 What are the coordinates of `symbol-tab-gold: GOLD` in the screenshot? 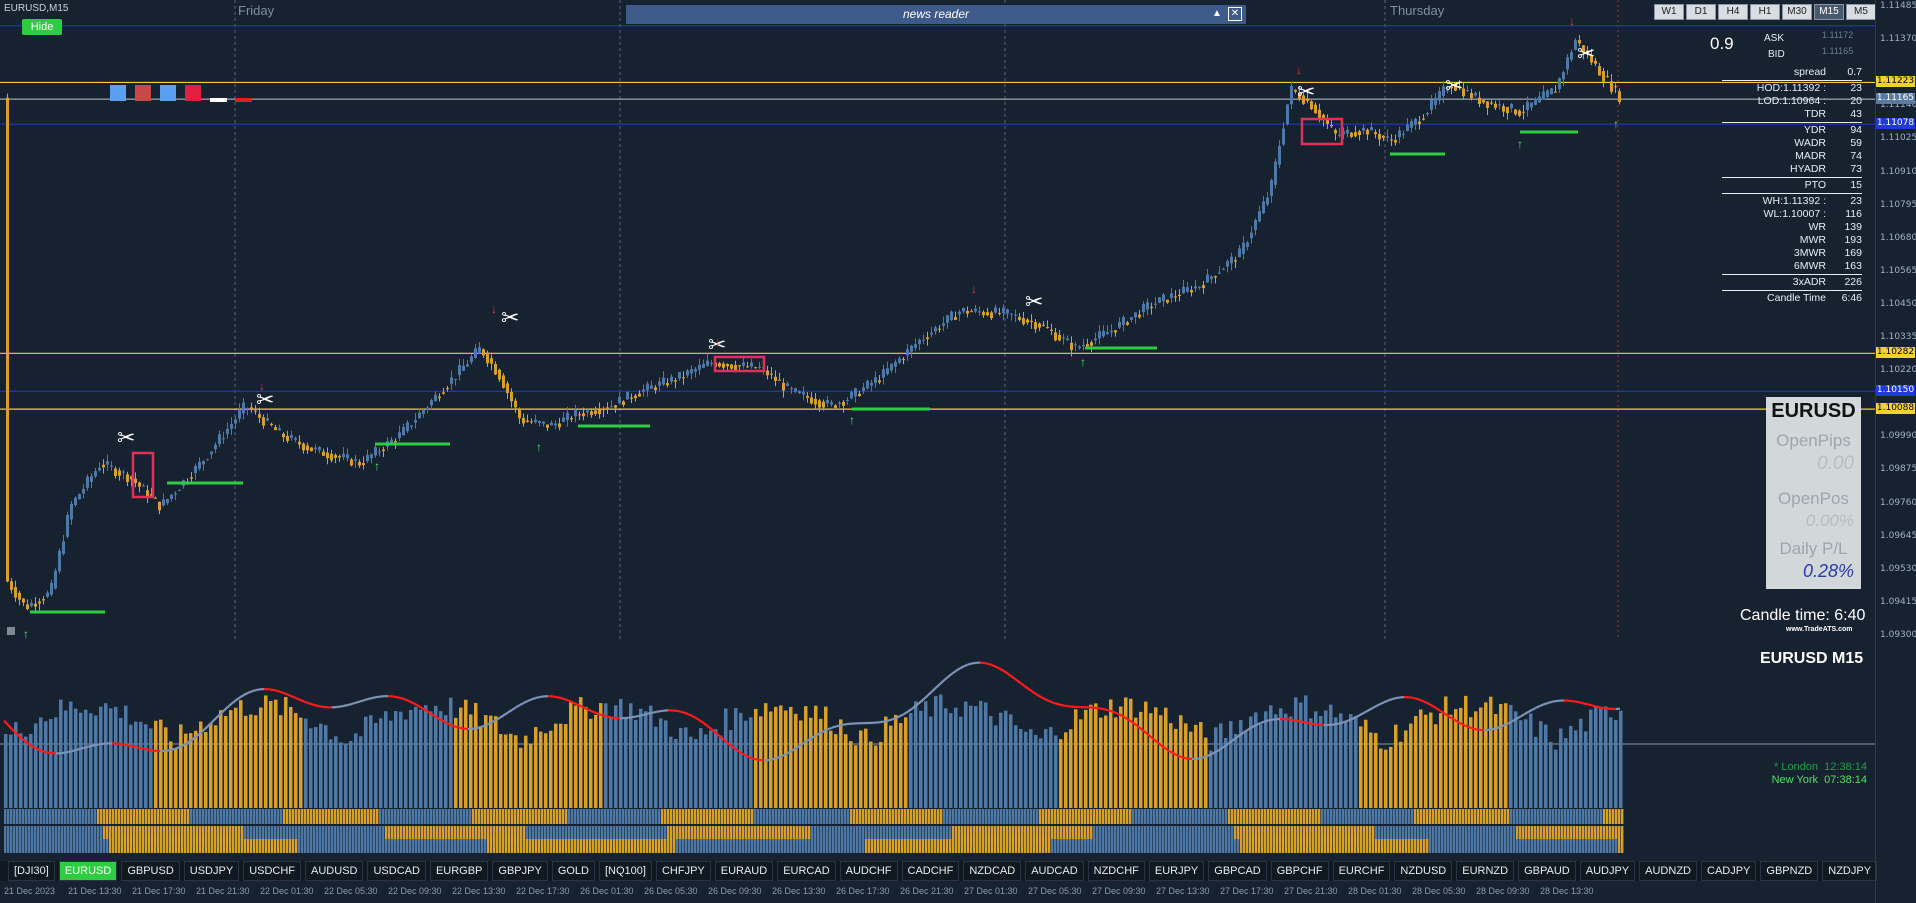 It's located at (573, 871).